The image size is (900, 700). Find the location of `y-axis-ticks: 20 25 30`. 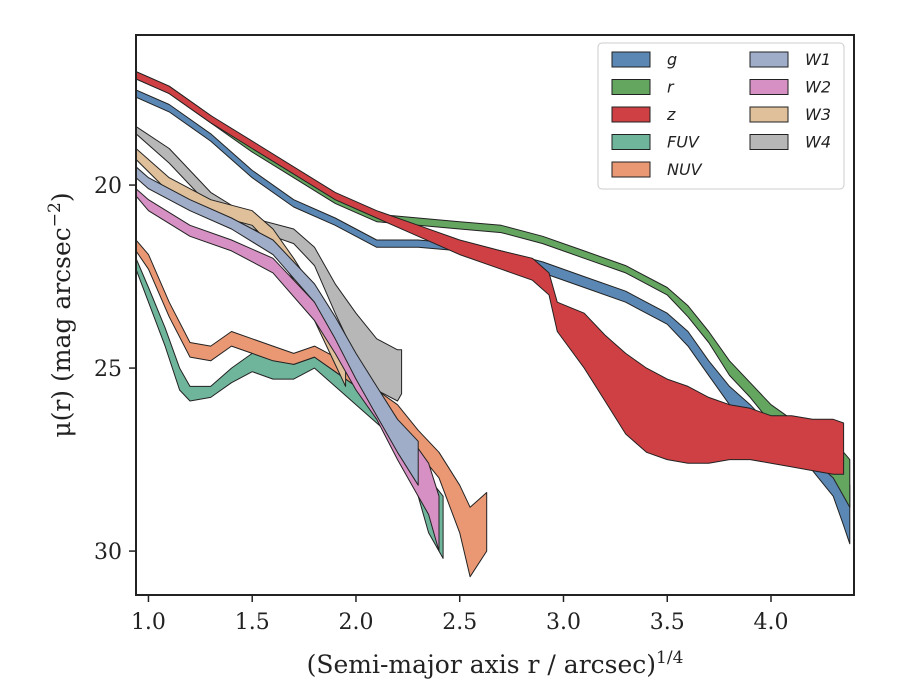

y-axis-ticks: 20 25 30 is located at coordinates (115, 369).